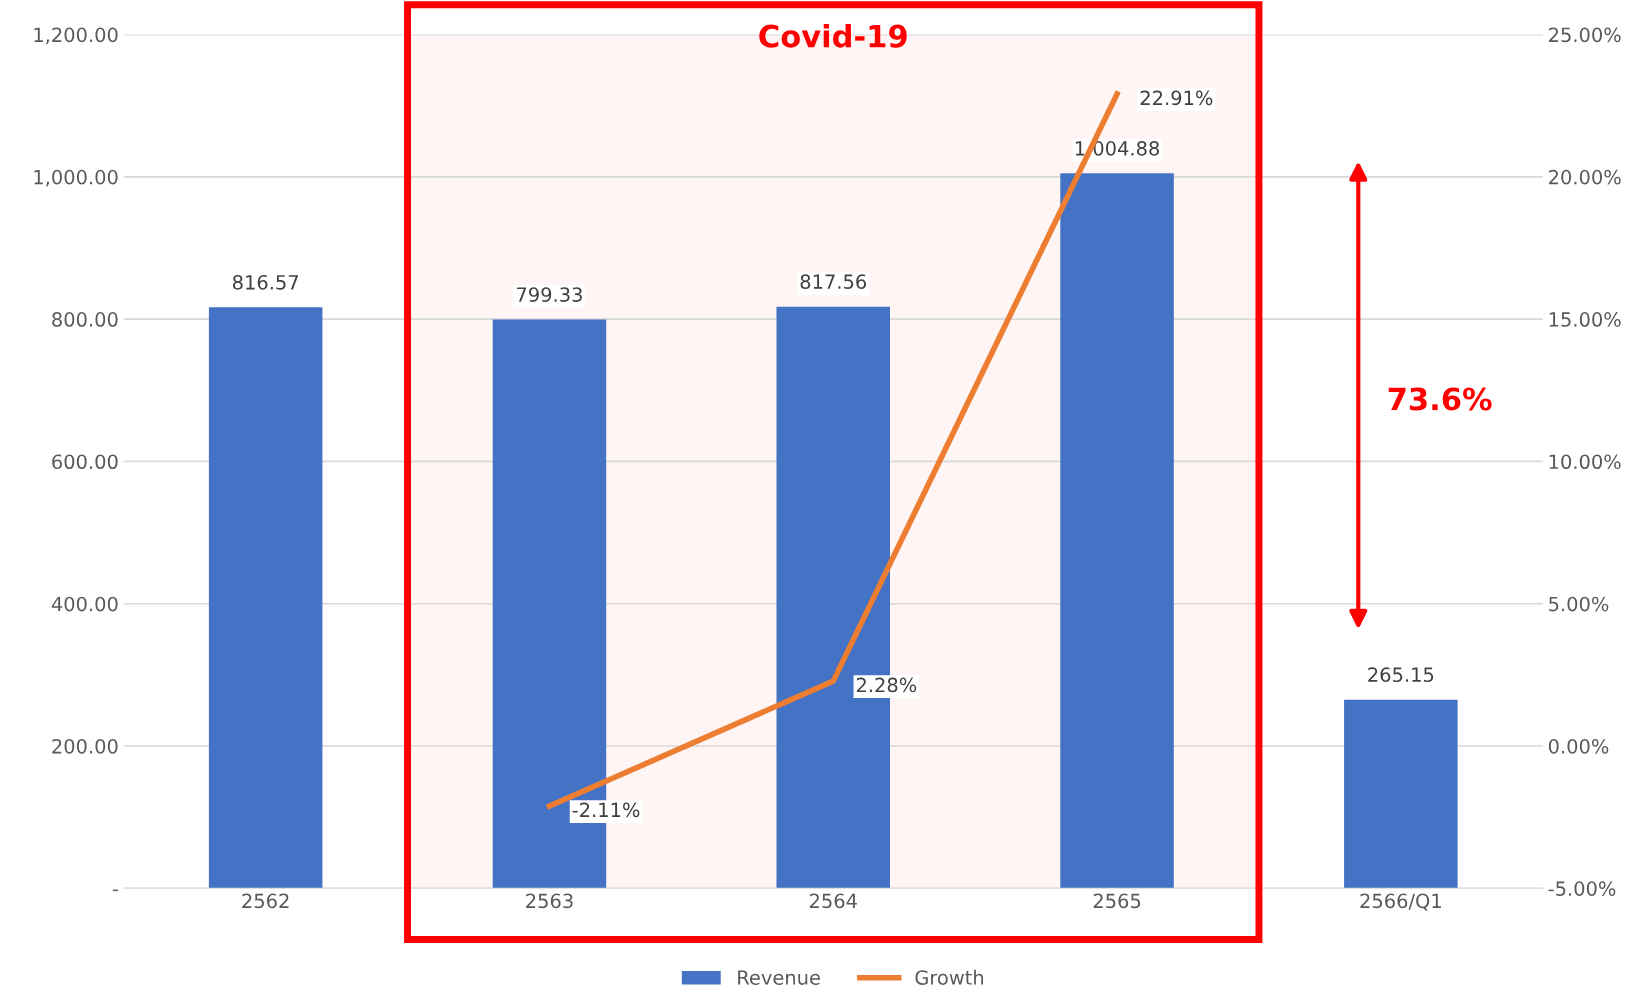 The width and height of the screenshot is (1650, 987). What do you see at coordinates (1401, 674) in the screenshot?
I see `data-label: 265.15` at bounding box center [1401, 674].